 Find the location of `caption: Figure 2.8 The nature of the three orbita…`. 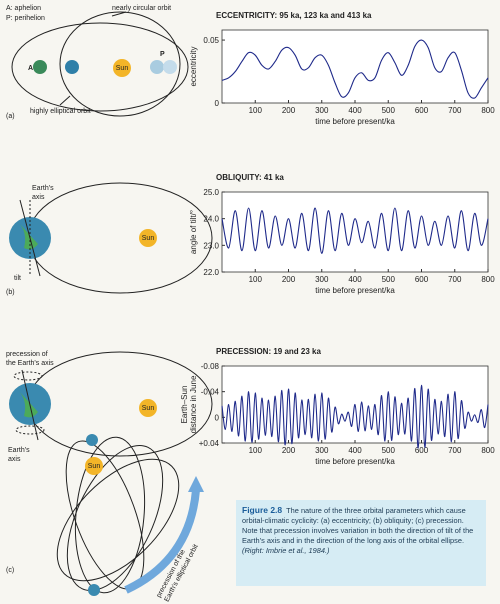

caption: Figure 2.8 The nature of the three orbita… is located at coordinates (361, 543).